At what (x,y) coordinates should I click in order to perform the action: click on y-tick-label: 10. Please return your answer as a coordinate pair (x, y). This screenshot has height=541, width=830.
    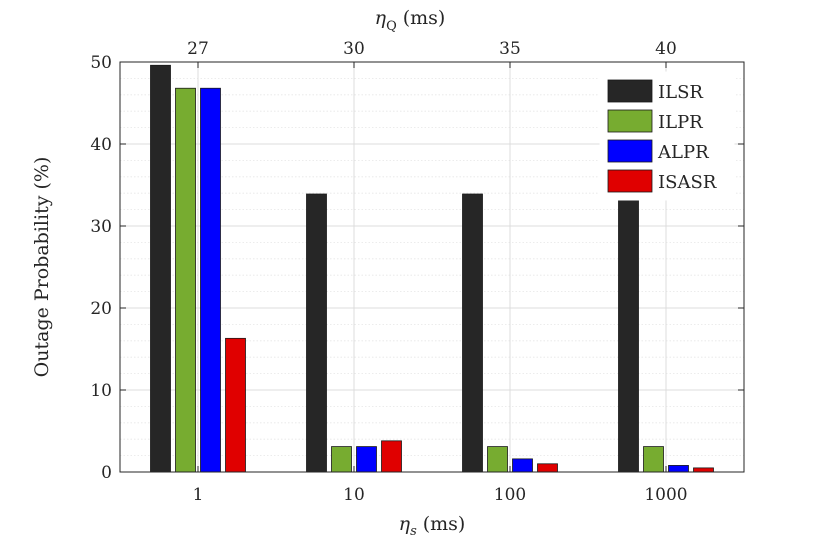
    Looking at the image, I should click on (101, 391).